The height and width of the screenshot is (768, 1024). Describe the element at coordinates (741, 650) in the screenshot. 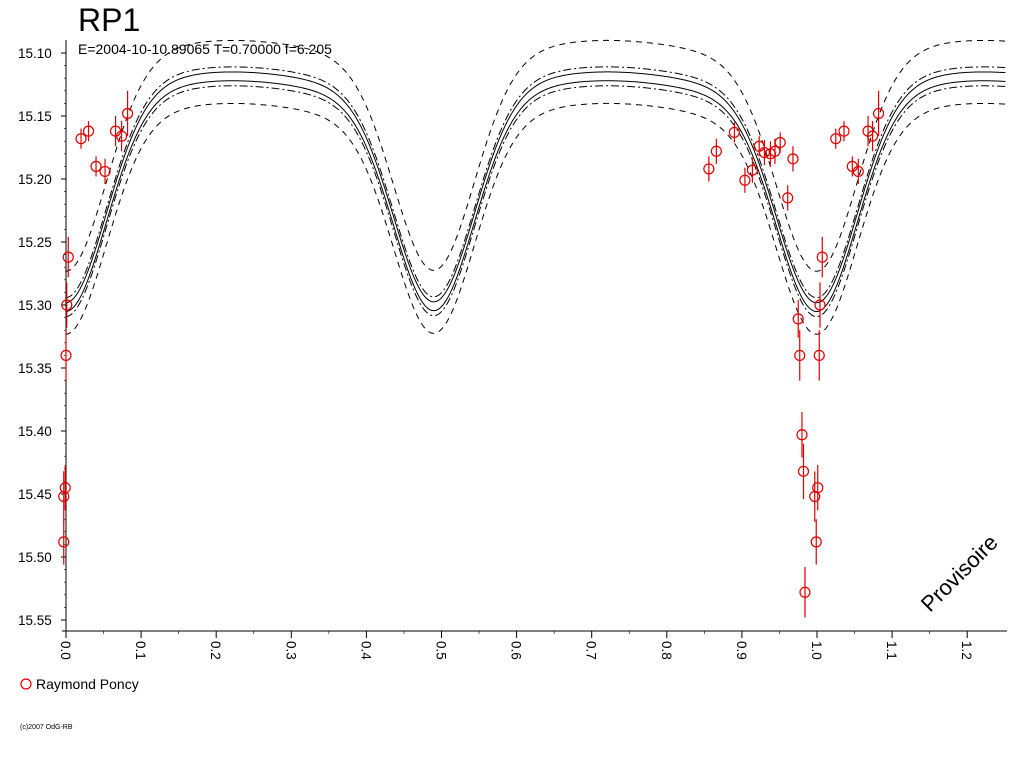

I see `x-tick-label: 0.9` at that location.